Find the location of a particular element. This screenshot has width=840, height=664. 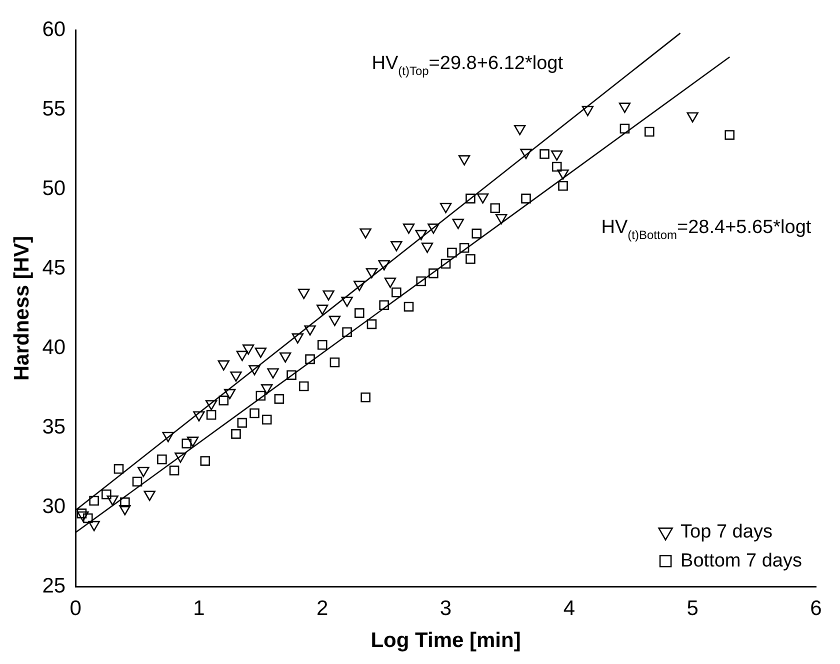

x-tick-label: 6 is located at coordinates (816, 608).